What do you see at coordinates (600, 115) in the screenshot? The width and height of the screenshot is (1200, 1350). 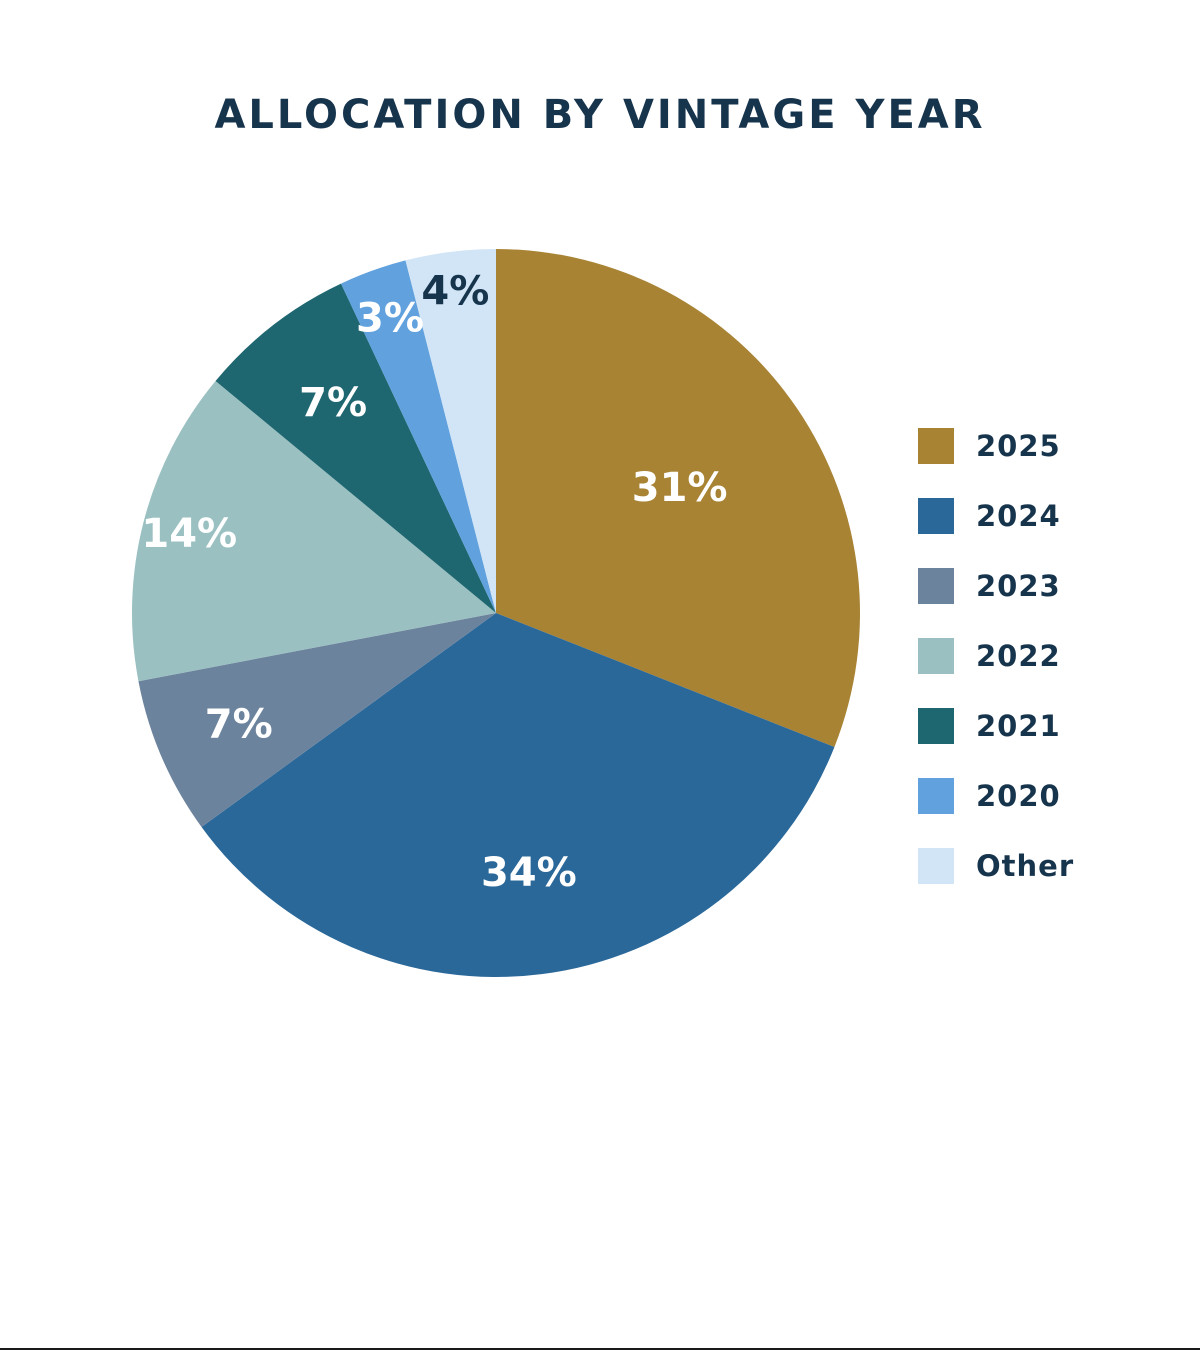 I see `chart-title: ALLOCATION BY VINTAGE YEAR` at bounding box center [600, 115].